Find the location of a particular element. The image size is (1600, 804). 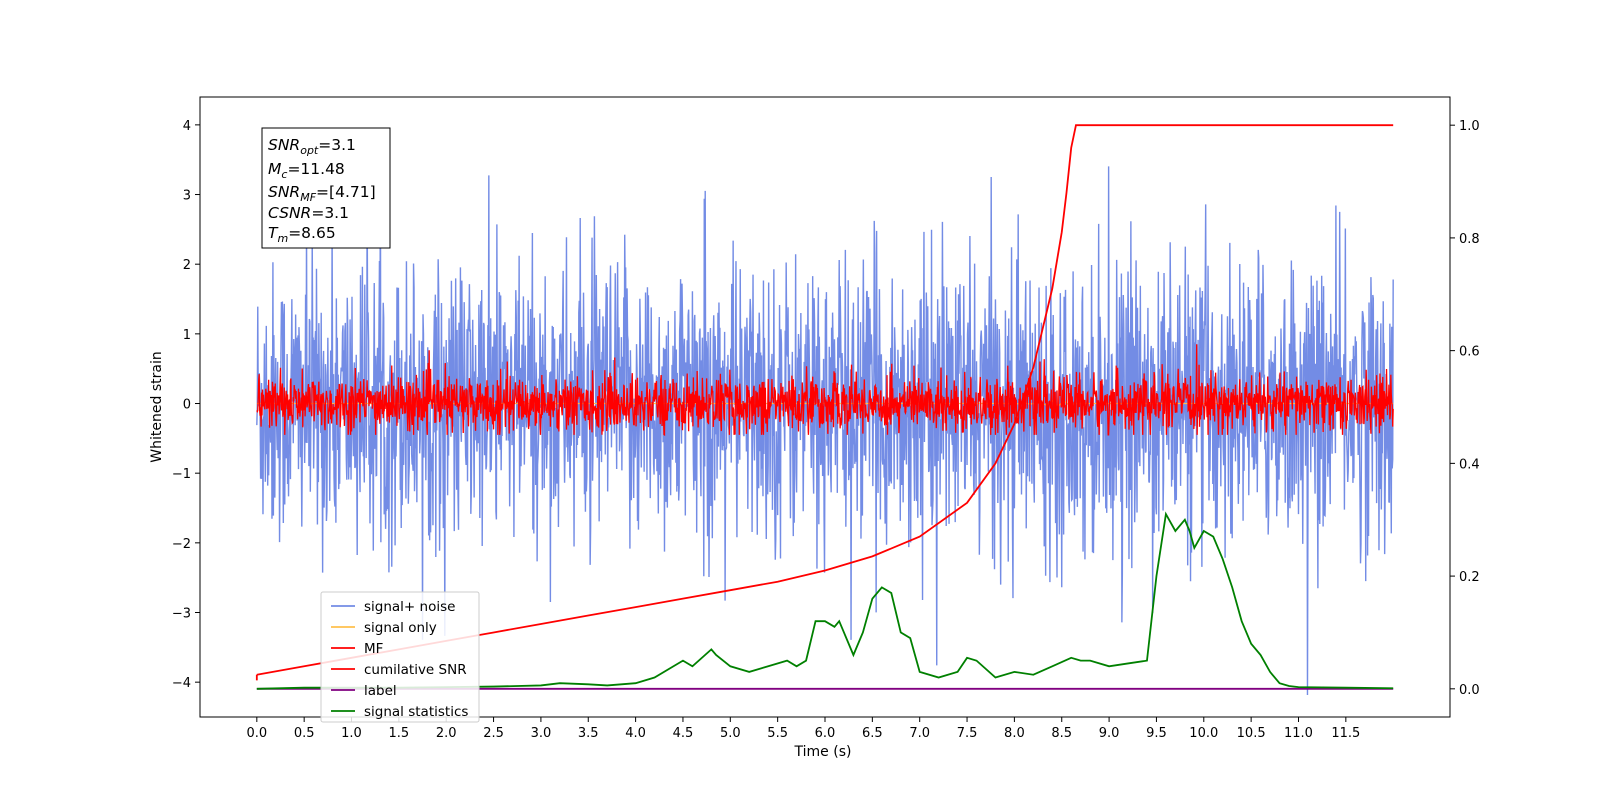

stats-snr-opt: SNRopt=3.1 is located at coordinates (312, 146).